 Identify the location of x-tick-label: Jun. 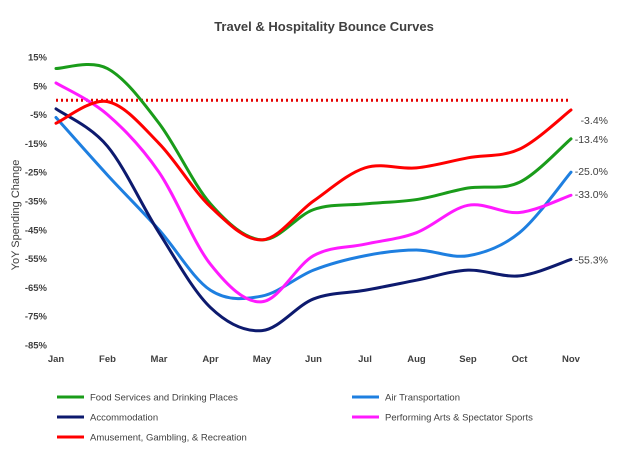
(313, 359).